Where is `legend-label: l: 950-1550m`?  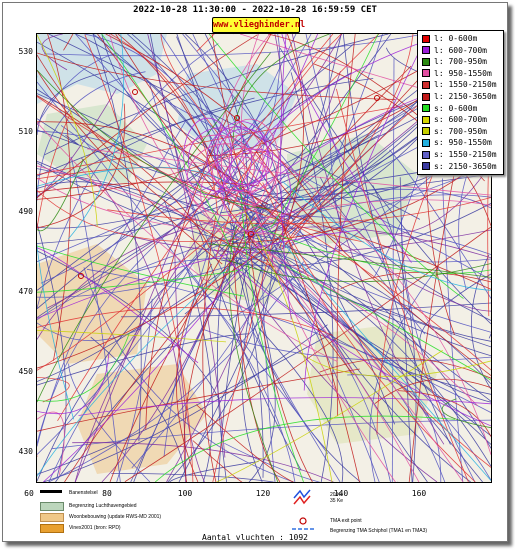 legend-label: l: 950-1550m is located at coordinates (463, 73).